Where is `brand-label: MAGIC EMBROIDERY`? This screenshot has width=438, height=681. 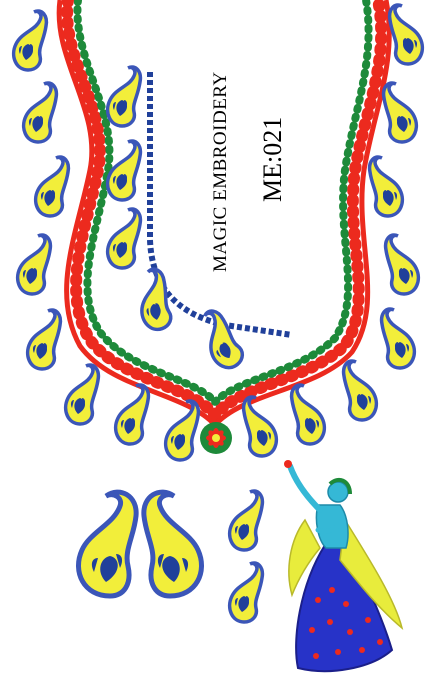
brand-label: MAGIC EMBROIDERY is located at coordinates (220, 171).